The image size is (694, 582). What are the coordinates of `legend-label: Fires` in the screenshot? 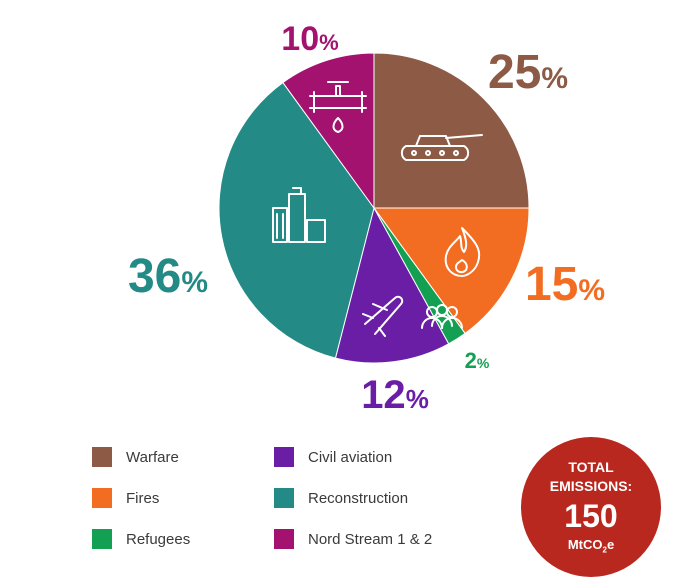 It's located at (143, 498).